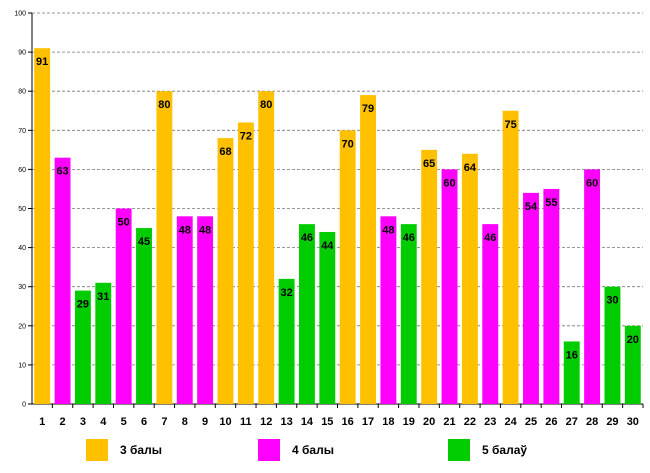 This screenshot has width=650, height=473. What do you see at coordinates (246, 136) in the screenshot?
I see `data-label-11: 72` at bounding box center [246, 136].